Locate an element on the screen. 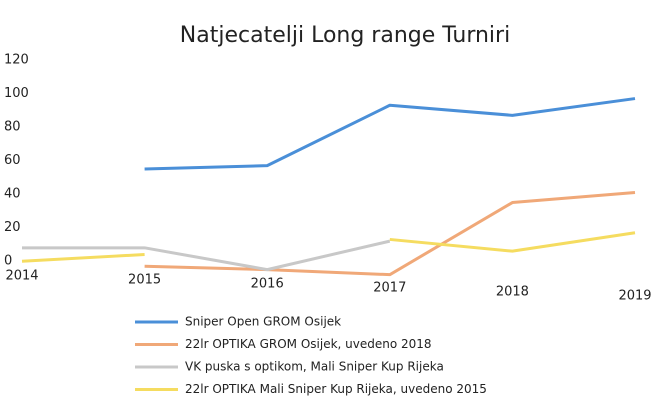 This screenshot has height=407, width=656. legend-label: Sniper Open GROM Osijek is located at coordinates (263, 322).